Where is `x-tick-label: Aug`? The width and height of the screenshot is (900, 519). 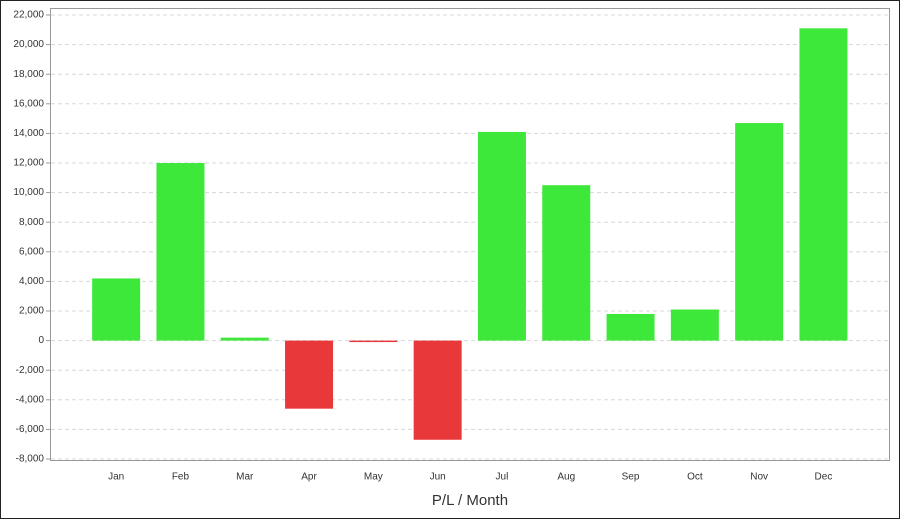
x-tick-label: Aug is located at coordinates (566, 477).